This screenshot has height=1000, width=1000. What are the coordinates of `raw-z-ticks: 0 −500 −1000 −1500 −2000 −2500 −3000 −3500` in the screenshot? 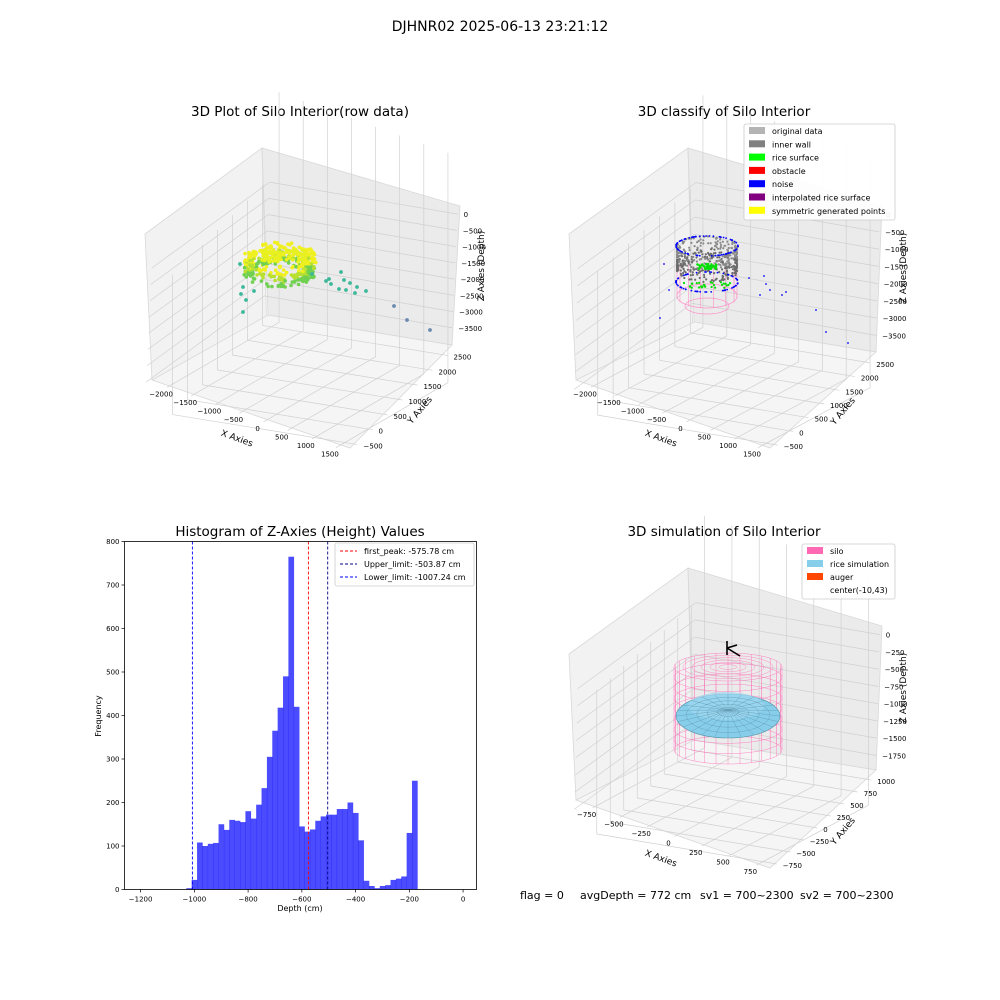 It's located at (471, 272).